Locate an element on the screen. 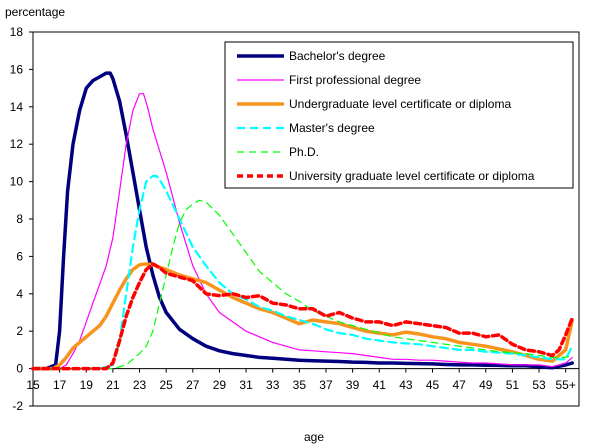  x-tick-label: 37 is located at coordinates (326, 385).